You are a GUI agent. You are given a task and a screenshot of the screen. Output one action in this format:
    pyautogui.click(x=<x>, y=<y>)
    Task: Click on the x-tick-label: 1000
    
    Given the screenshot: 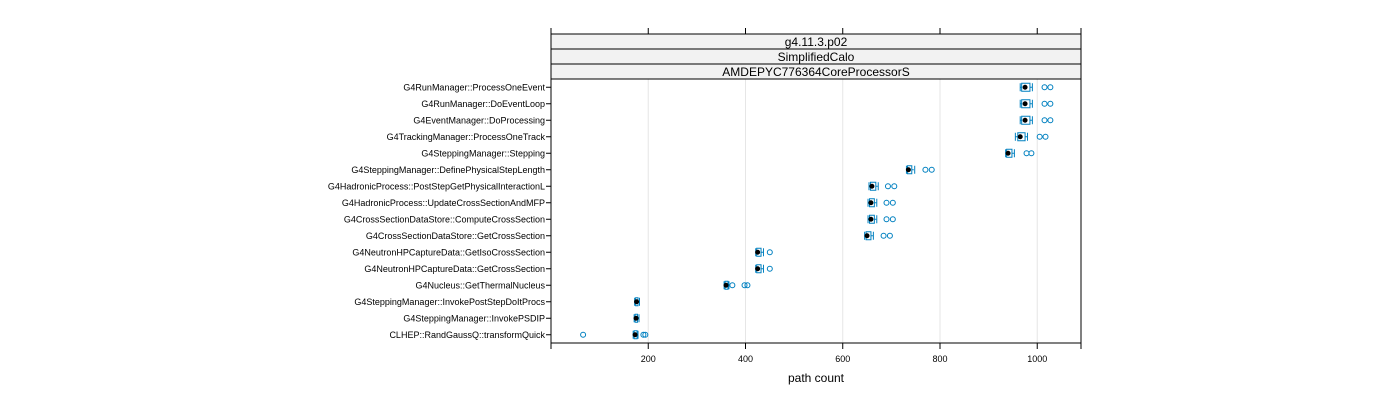 What is the action you would take?
    pyautogui.click(x=1037, y=359)
    